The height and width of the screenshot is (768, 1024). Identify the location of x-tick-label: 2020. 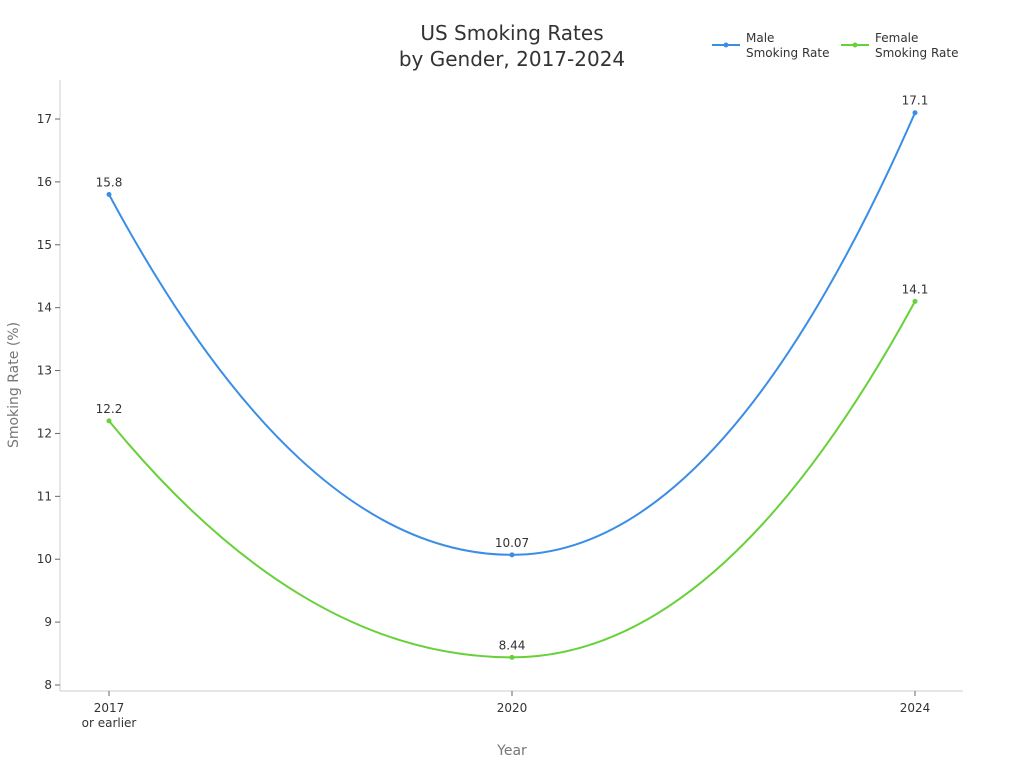
(512, 708).